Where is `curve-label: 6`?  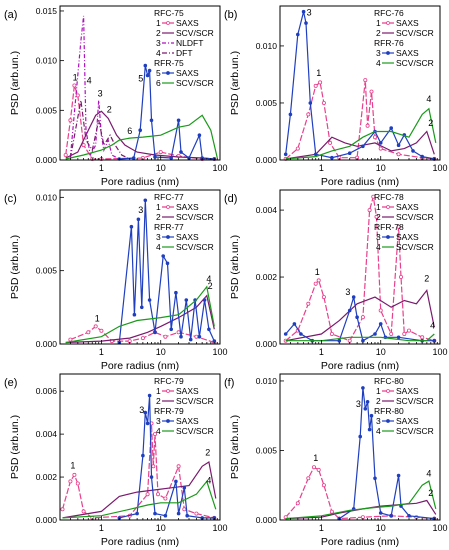
curve-label: 6 is located at coordinates (129, 131).